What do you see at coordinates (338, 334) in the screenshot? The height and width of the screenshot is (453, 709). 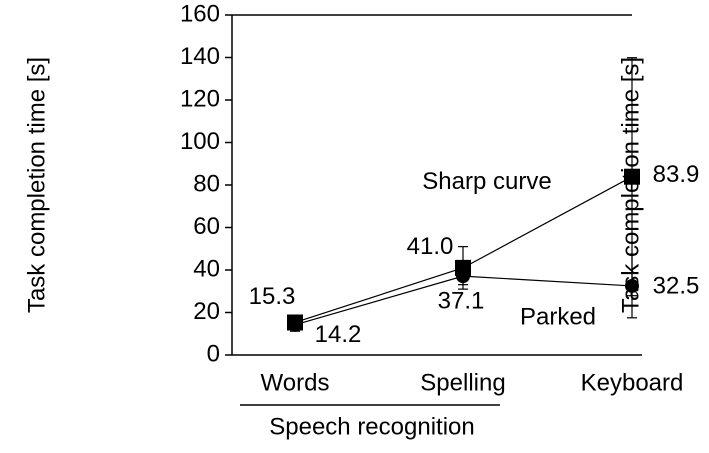 I see `data-label: 14.2` at bounding box center [338, 334].